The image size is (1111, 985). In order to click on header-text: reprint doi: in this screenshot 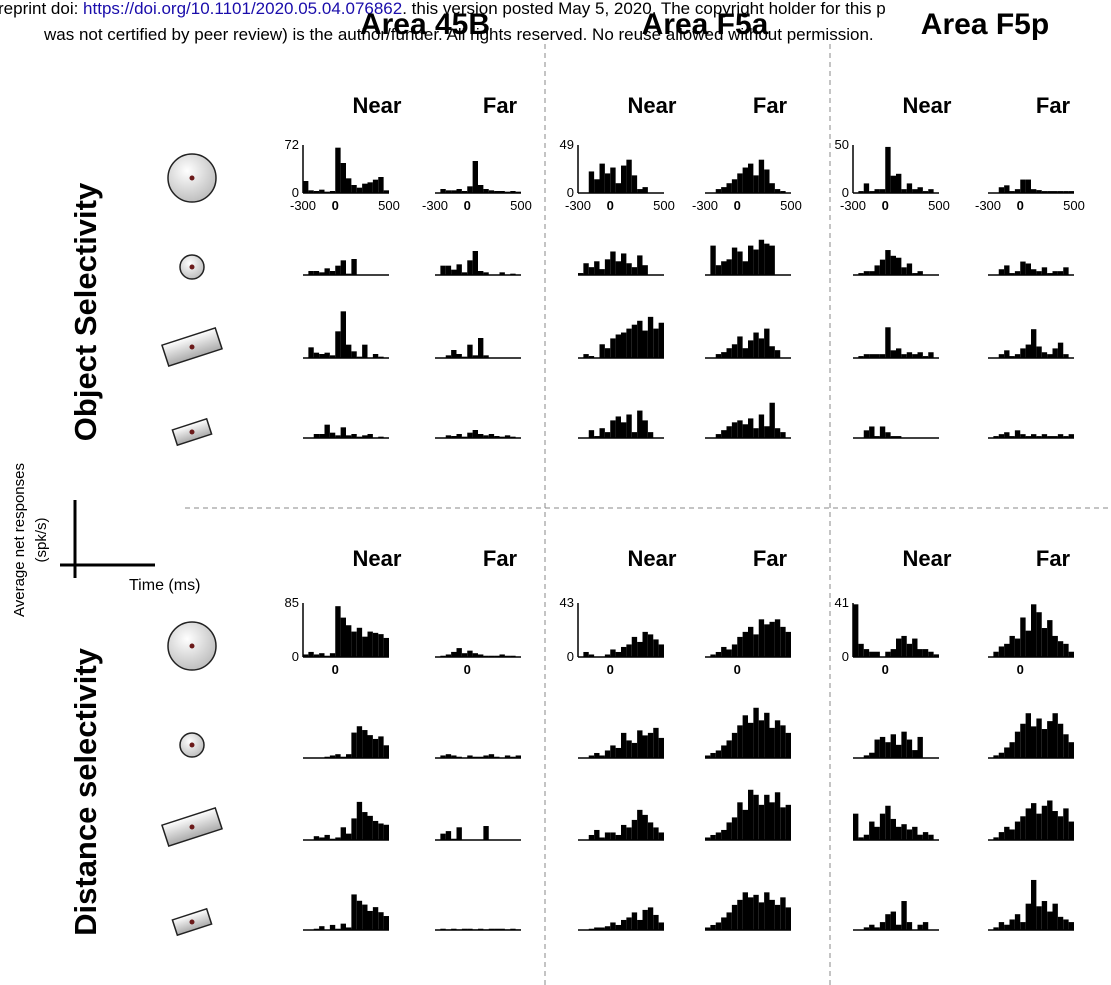, I will do `click(41, 9)`.